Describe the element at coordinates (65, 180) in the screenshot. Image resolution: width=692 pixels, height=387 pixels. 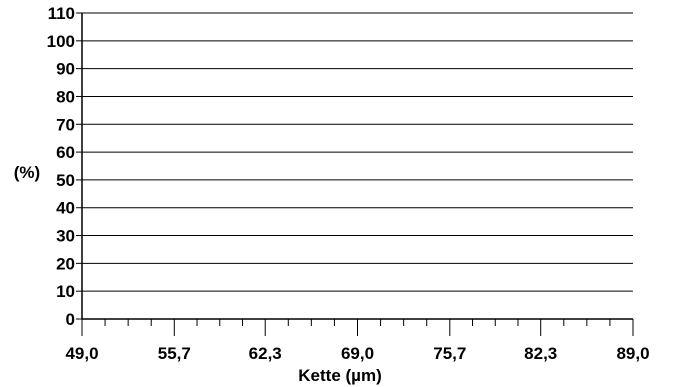
I see `y-tick-label: 50` at that location.